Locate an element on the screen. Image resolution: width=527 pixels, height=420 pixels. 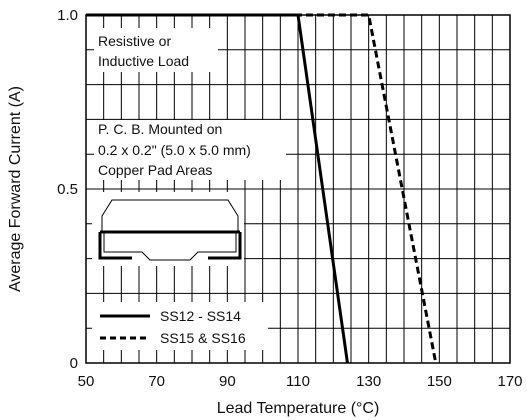
package-drawing-box is located at coordinates (168, 229).